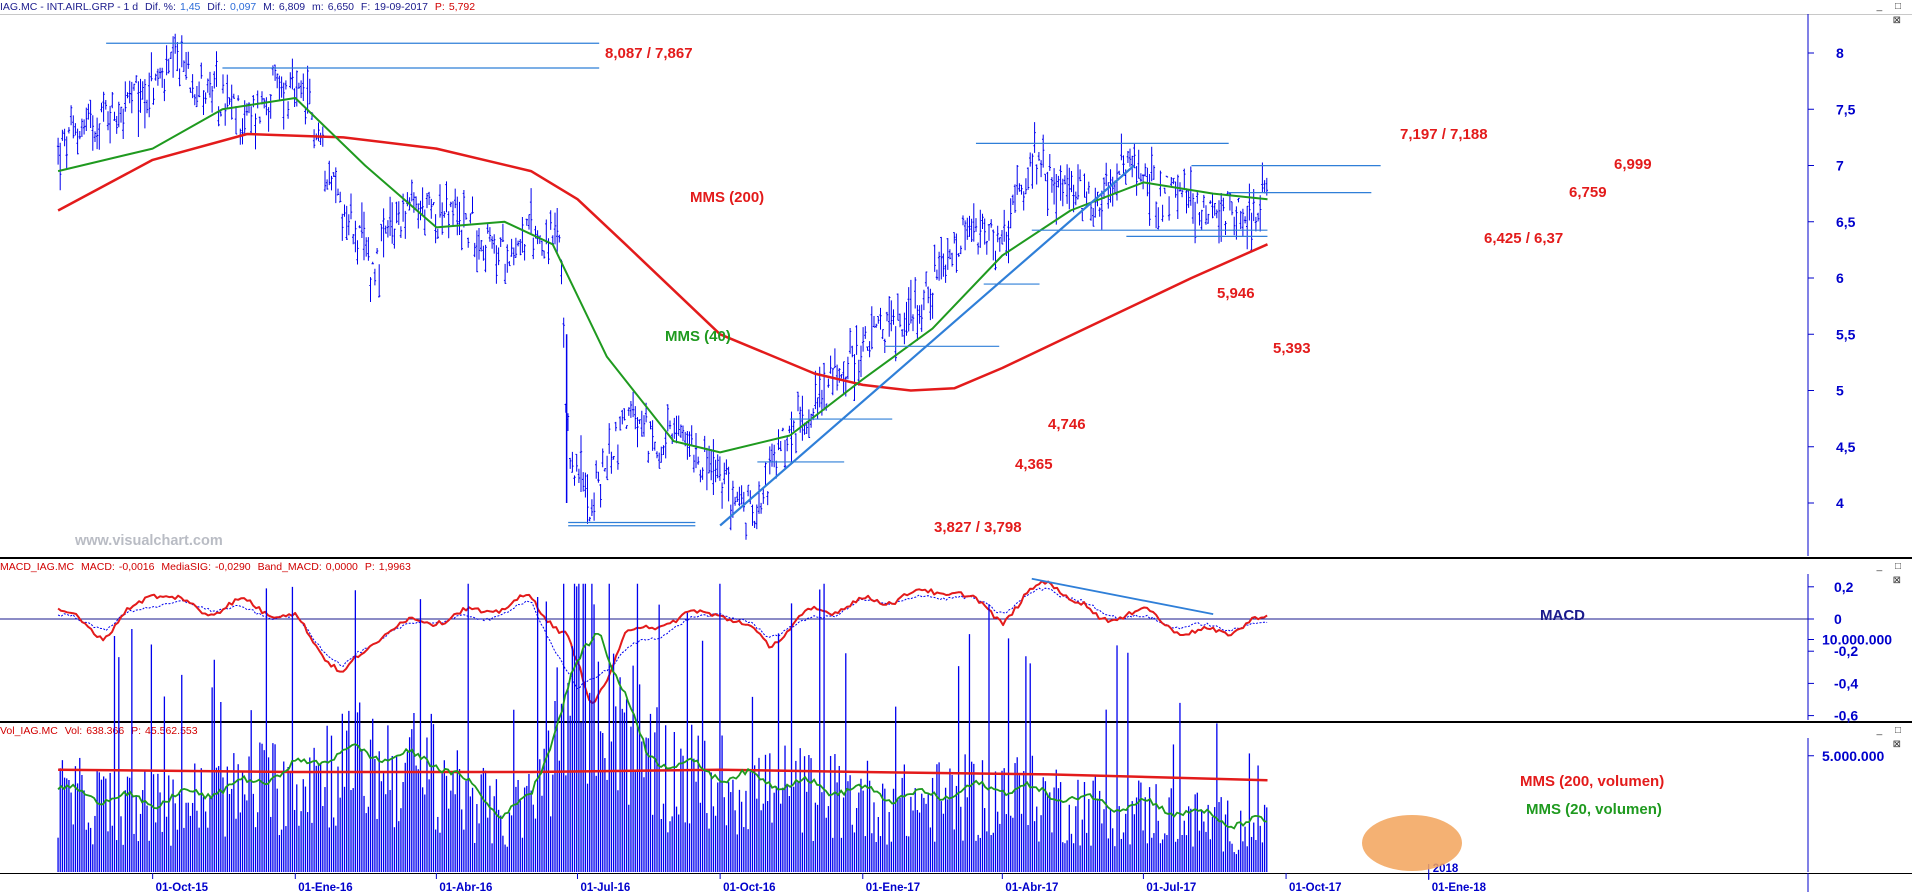  I want to click on sig-value: -0,0290, so click(233, 567).